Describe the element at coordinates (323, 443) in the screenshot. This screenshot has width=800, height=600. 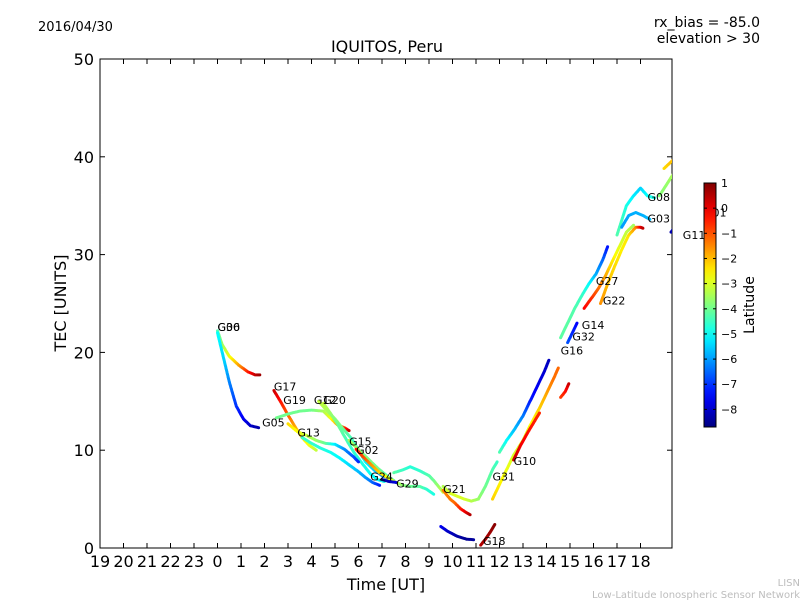
I see `series-g13` at that location.